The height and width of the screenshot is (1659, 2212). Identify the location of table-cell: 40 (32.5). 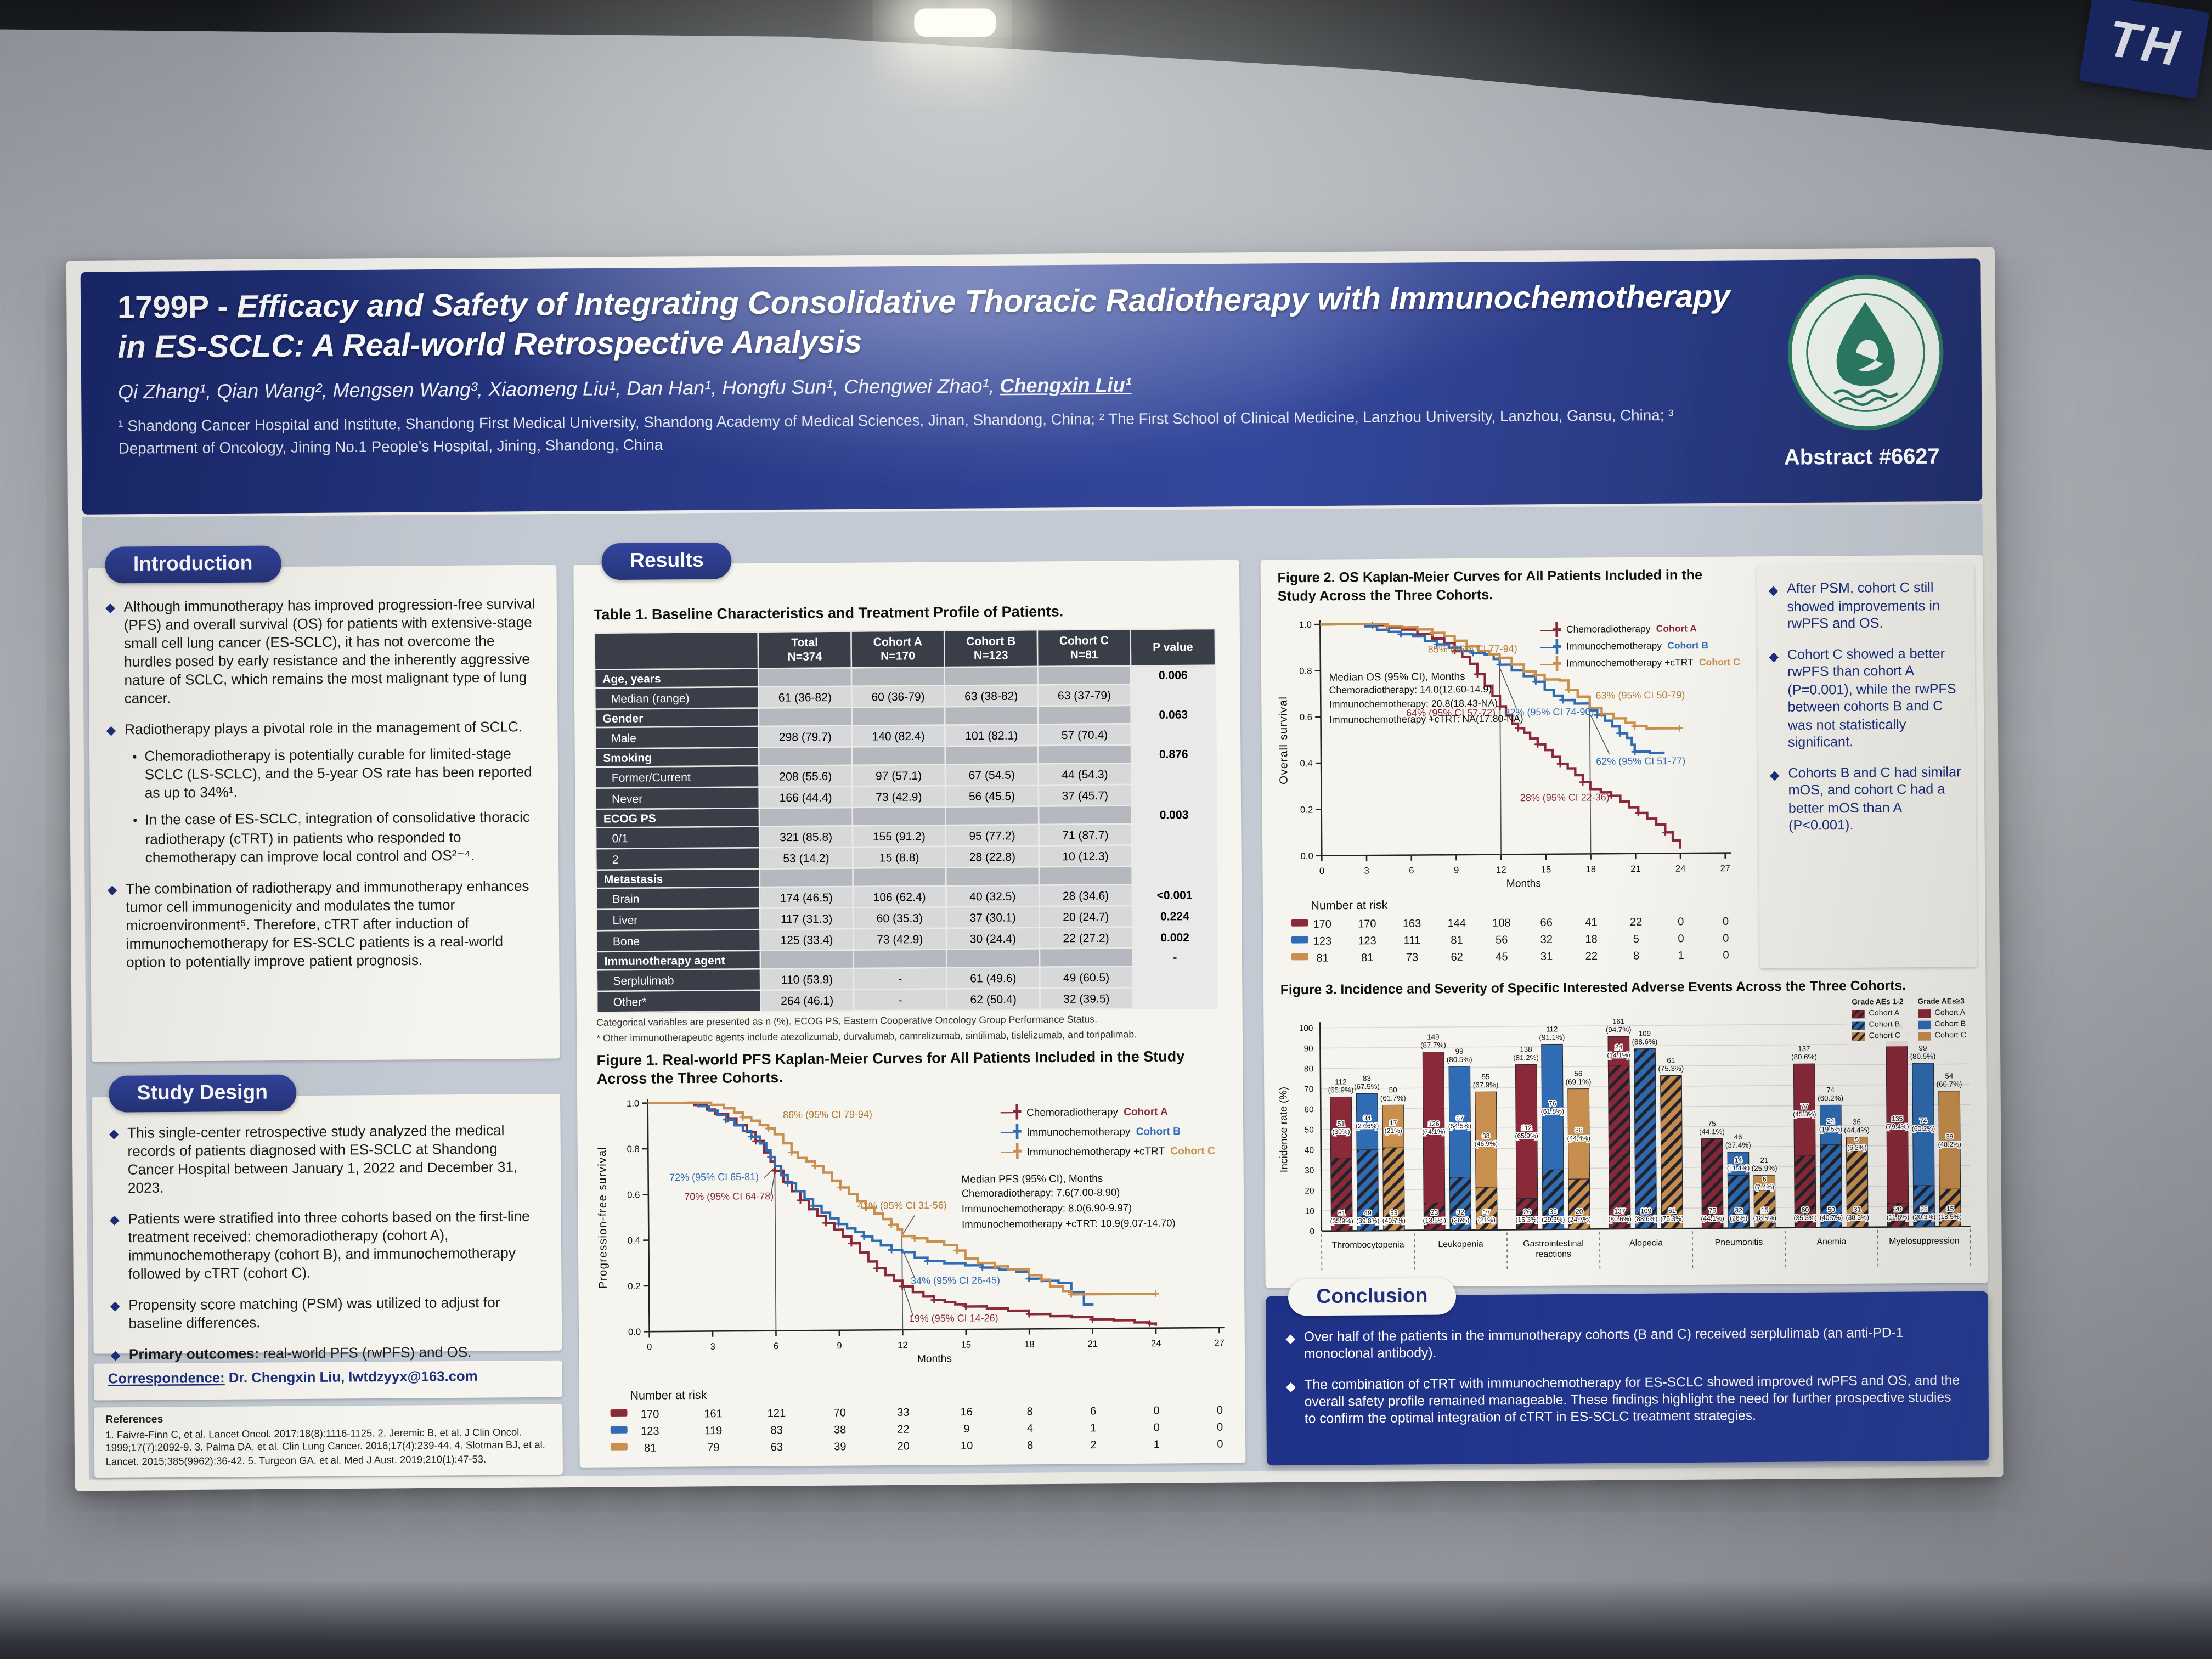
(993, 896).